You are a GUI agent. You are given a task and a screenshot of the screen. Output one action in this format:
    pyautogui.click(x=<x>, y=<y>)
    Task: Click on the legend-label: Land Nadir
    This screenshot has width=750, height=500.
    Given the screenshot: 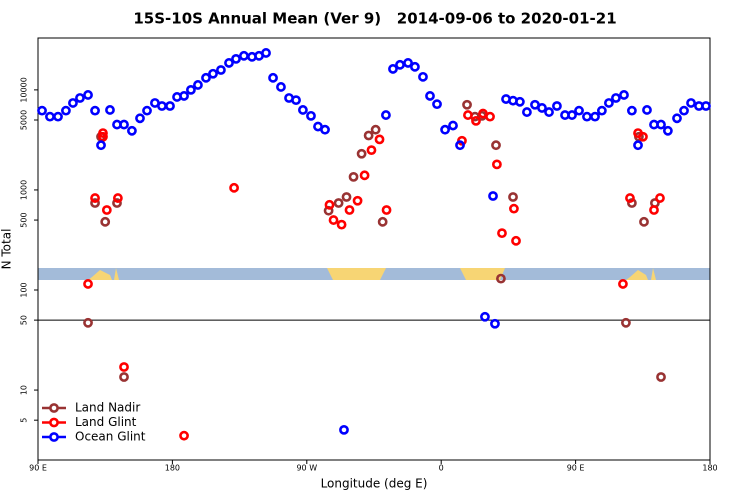 What is the action you would take?
    pyautogui.click(x=107, y=408)
    